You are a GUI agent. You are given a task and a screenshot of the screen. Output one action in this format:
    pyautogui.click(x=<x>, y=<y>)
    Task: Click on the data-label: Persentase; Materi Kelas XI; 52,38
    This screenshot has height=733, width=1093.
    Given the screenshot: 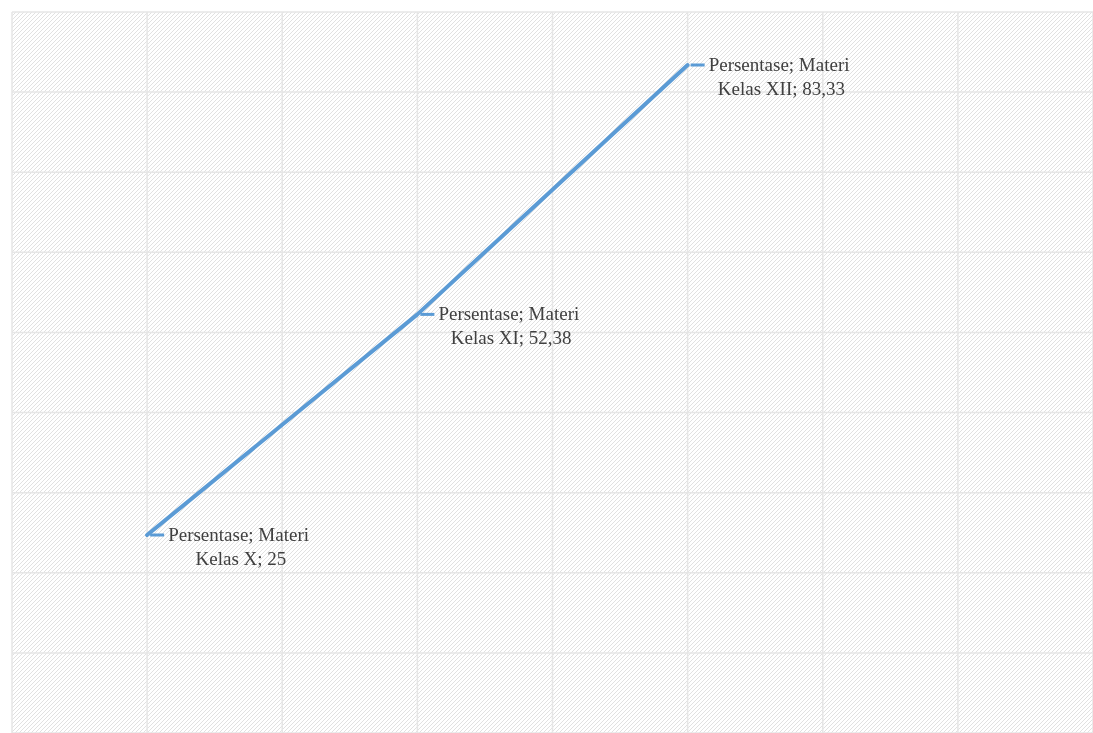 What is the action you would take?
    pyautogui.click(x=509, y=326)
    